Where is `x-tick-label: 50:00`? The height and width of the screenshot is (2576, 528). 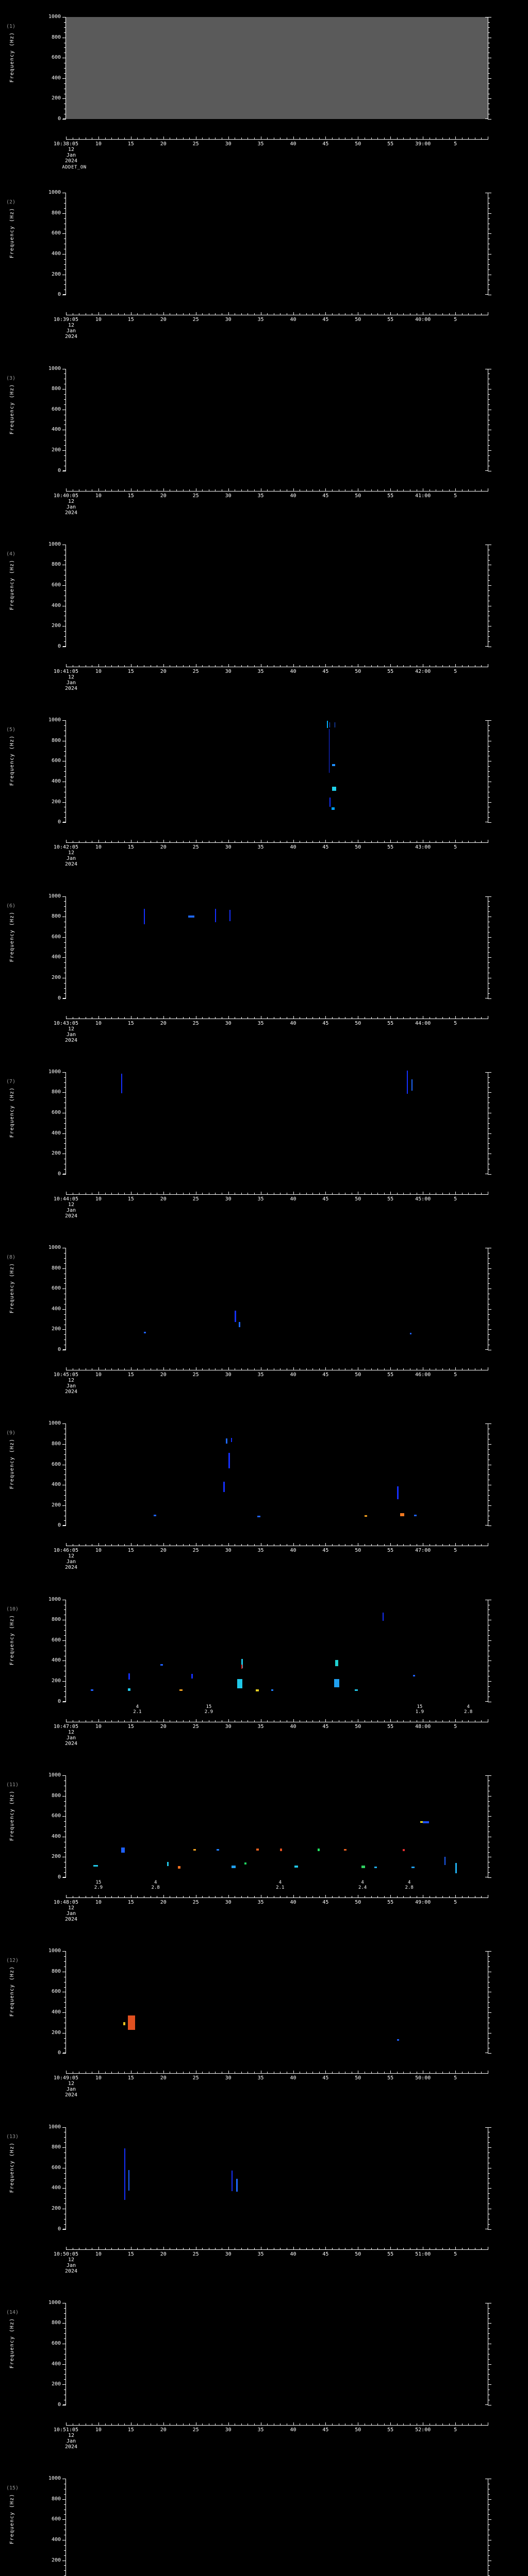 x-tick-label: 50:00 is located at coordinates (423, 2078).